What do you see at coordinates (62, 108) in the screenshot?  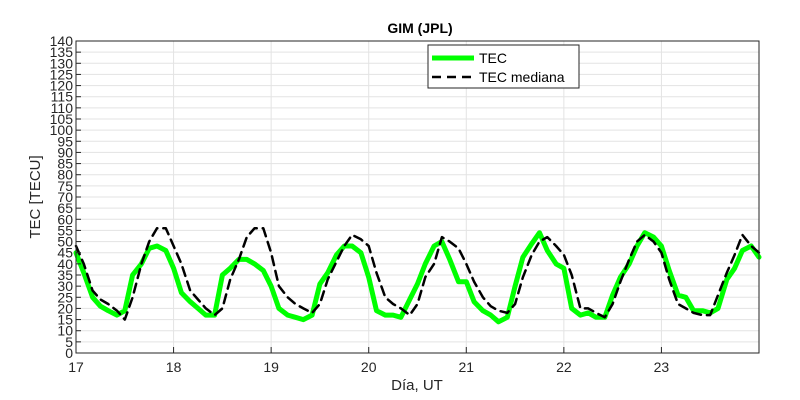 I see `y-tick-label: 110` at bounding box center [62, 108].